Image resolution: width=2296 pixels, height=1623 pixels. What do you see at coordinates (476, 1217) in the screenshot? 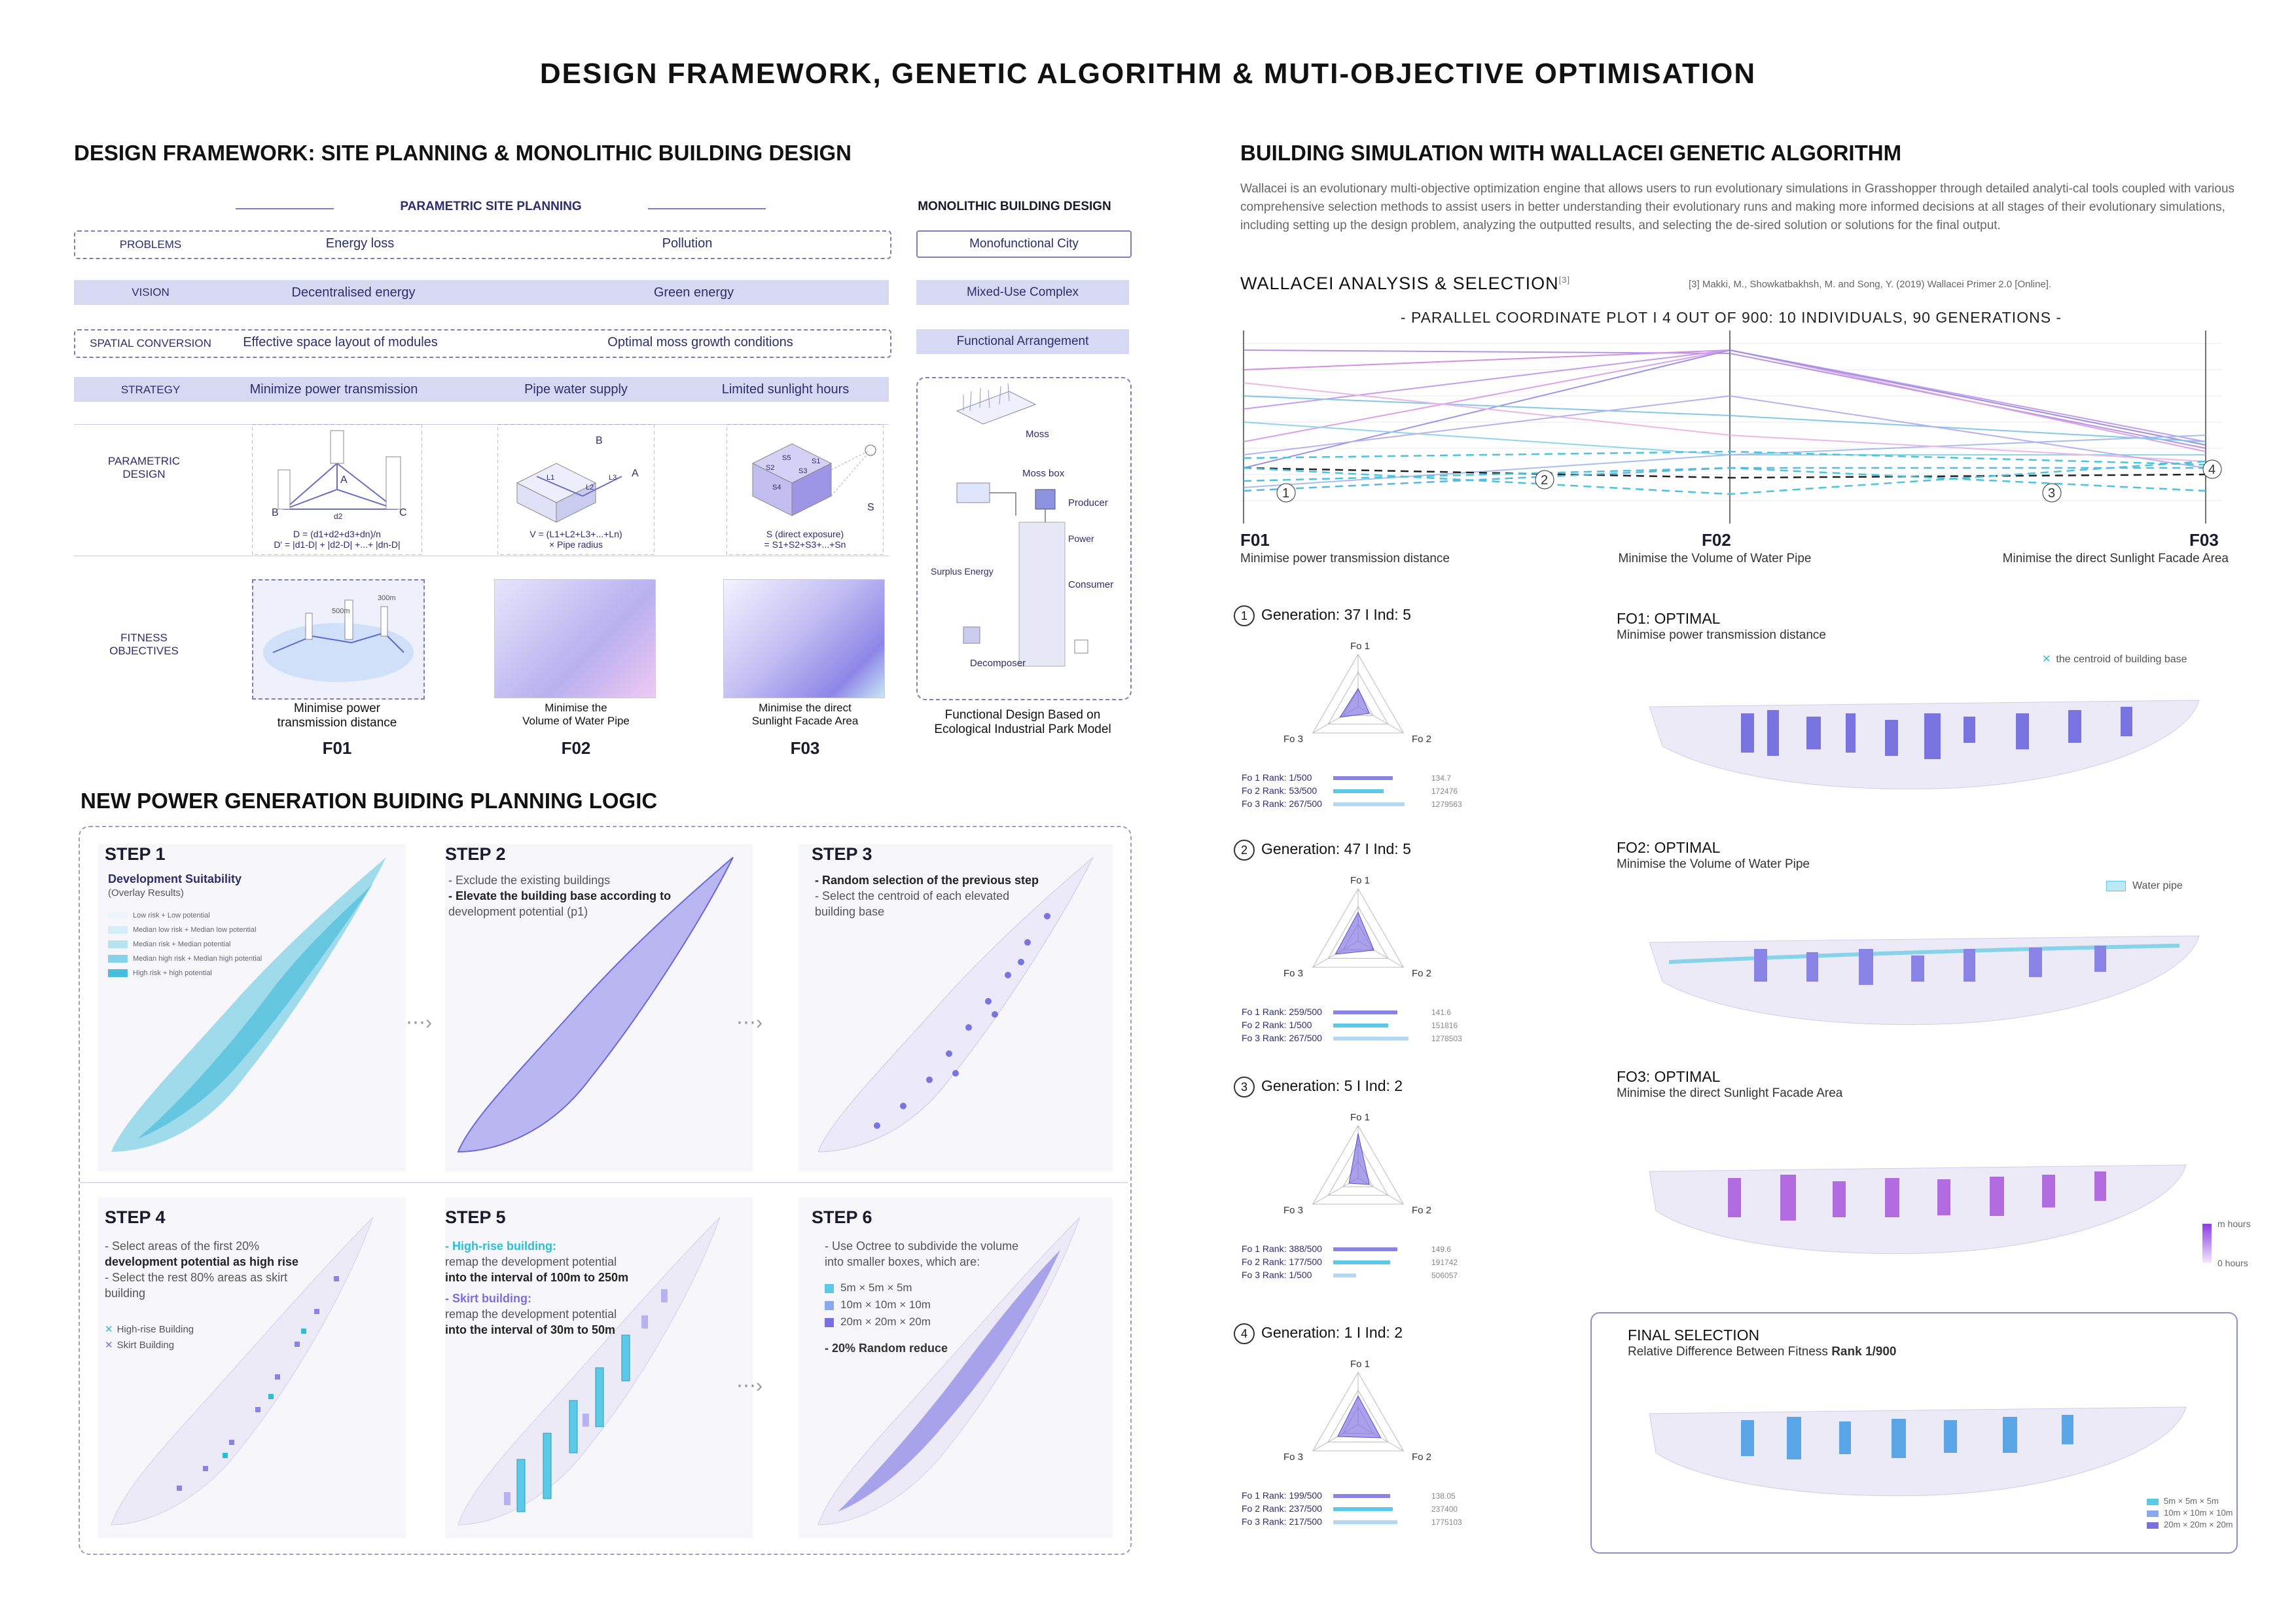
I see `step5-title: STEP 5` at bounding box center [476, 1217].